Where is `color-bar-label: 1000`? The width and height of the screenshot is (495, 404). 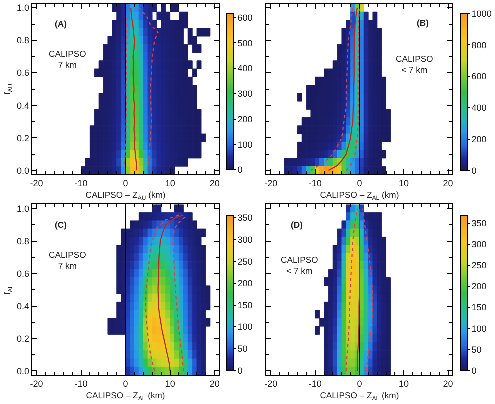
color-bar-label: 1000 is located at coordinates (482, 13).